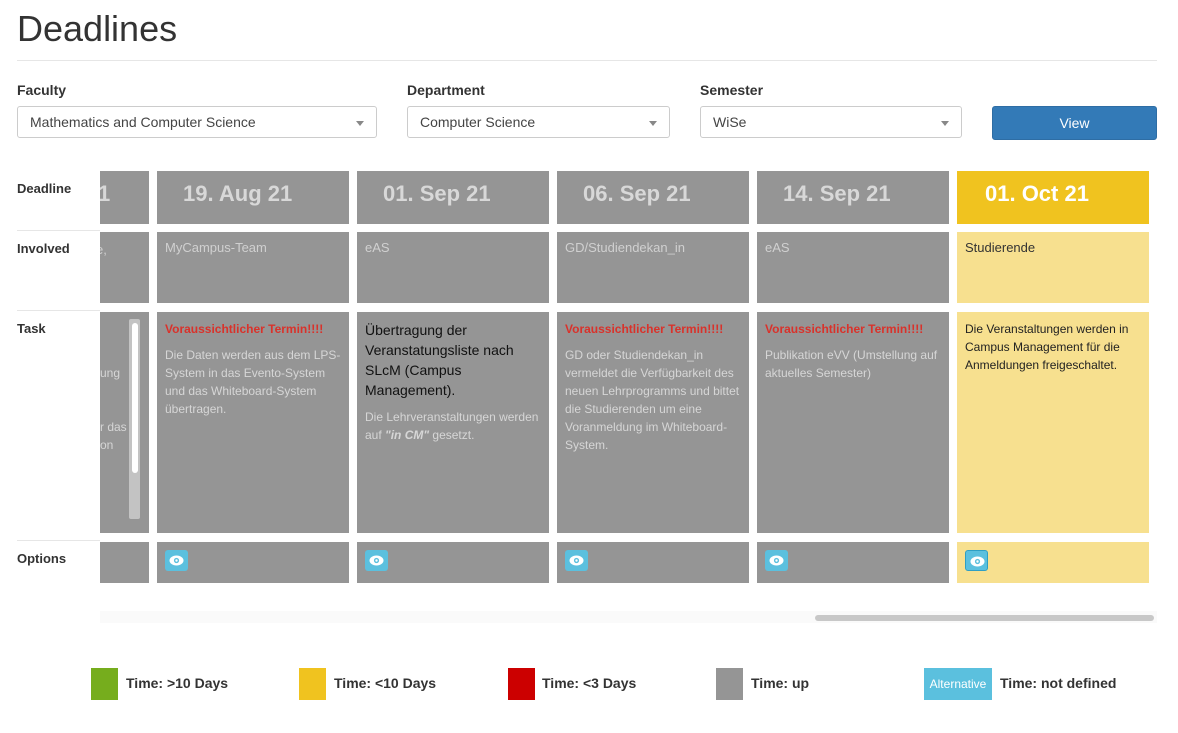  What do you see at coordinates (124, 197) in the screenshot?
I see `deadline-date-cell: 1` at bounding box center [124, 197].